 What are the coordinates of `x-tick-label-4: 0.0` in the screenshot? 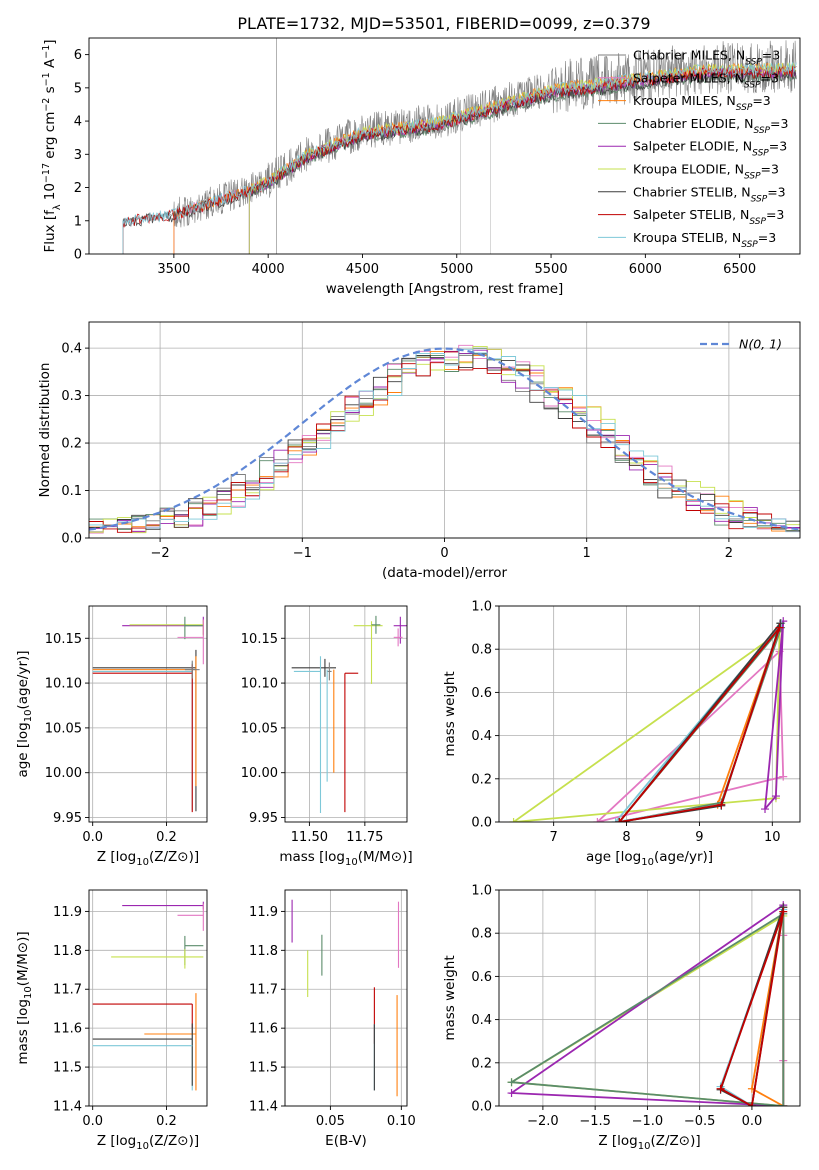 It's located at (752, 1121).